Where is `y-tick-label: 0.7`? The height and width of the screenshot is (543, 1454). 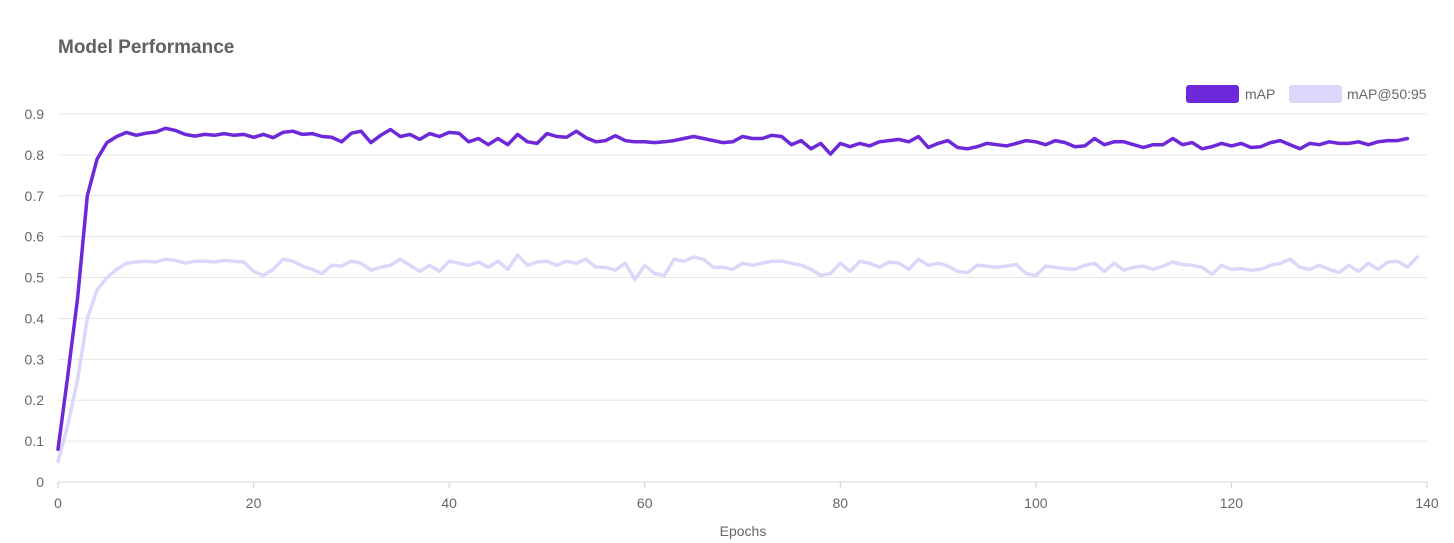
y-tick-label: 0.7 is located at coordinates (35, 196).